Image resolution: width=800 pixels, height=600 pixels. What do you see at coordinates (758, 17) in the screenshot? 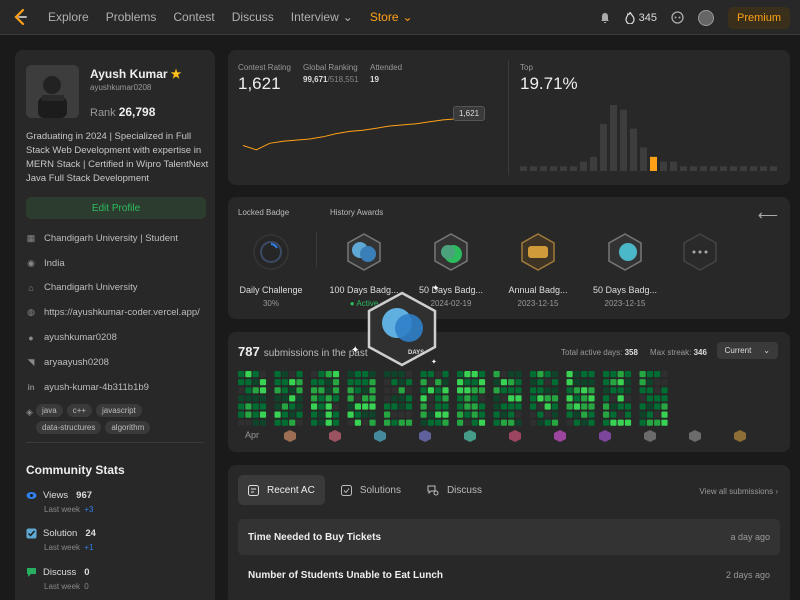
I see `premium-button: Premium` at bounding box center [758, 17].